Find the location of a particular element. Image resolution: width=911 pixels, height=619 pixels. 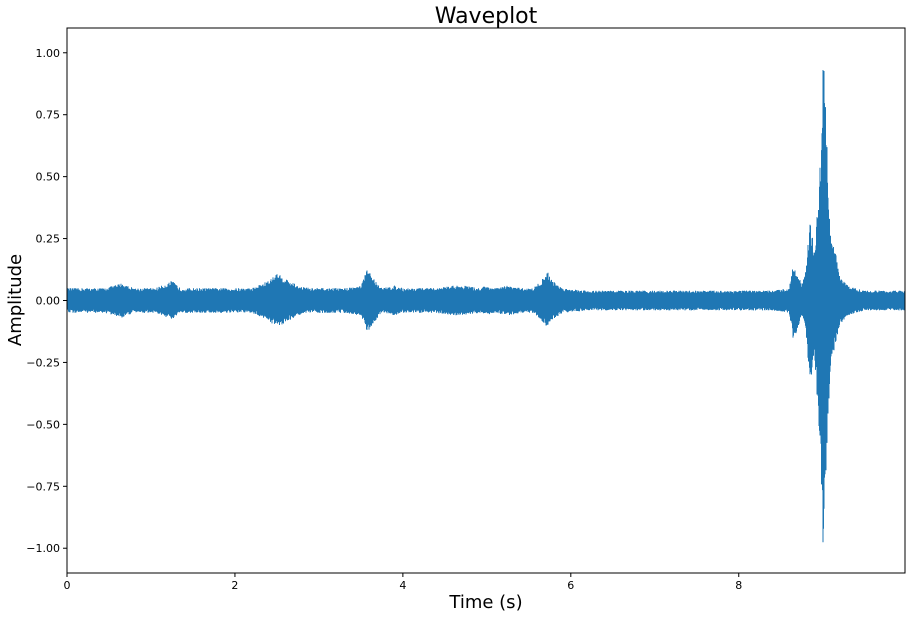

chart-title: Waveplot is located at coordinates (486, 16).